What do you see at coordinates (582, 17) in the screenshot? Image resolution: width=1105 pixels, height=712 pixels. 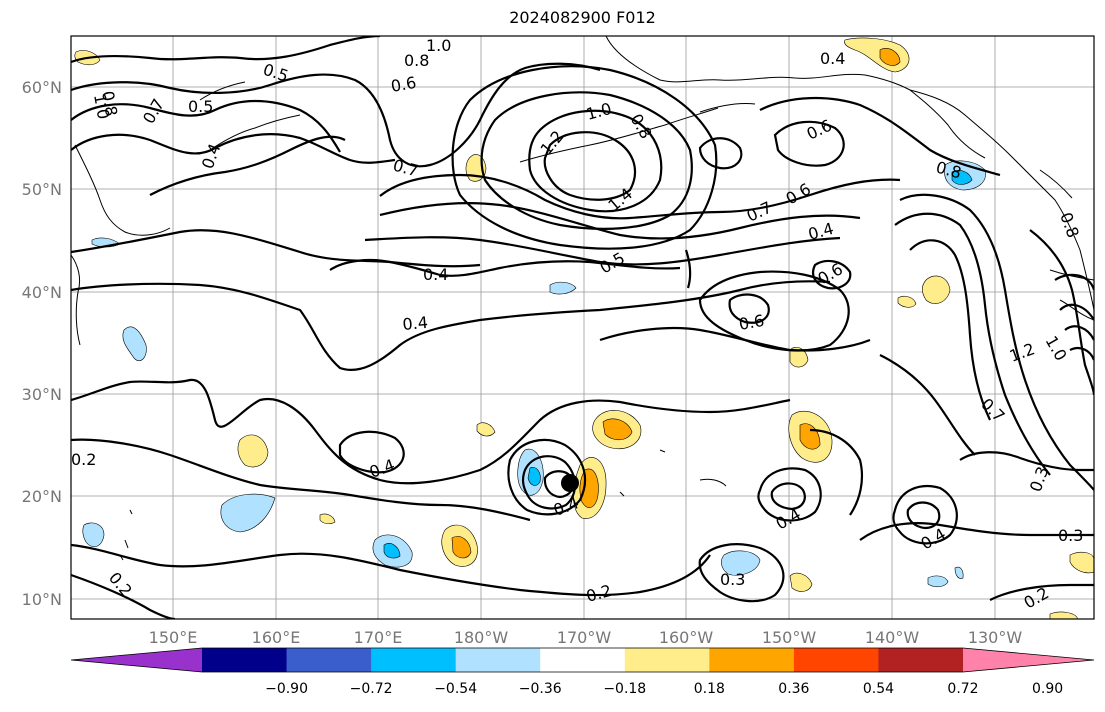 I see `map-title: 2024082900 F012` at bounding box center [582, 17].